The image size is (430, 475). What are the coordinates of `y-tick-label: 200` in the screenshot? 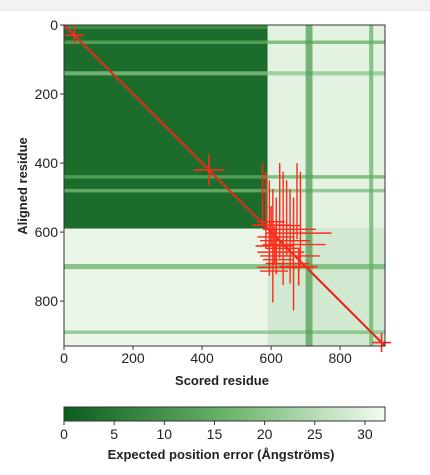 It's located at (47, 94).